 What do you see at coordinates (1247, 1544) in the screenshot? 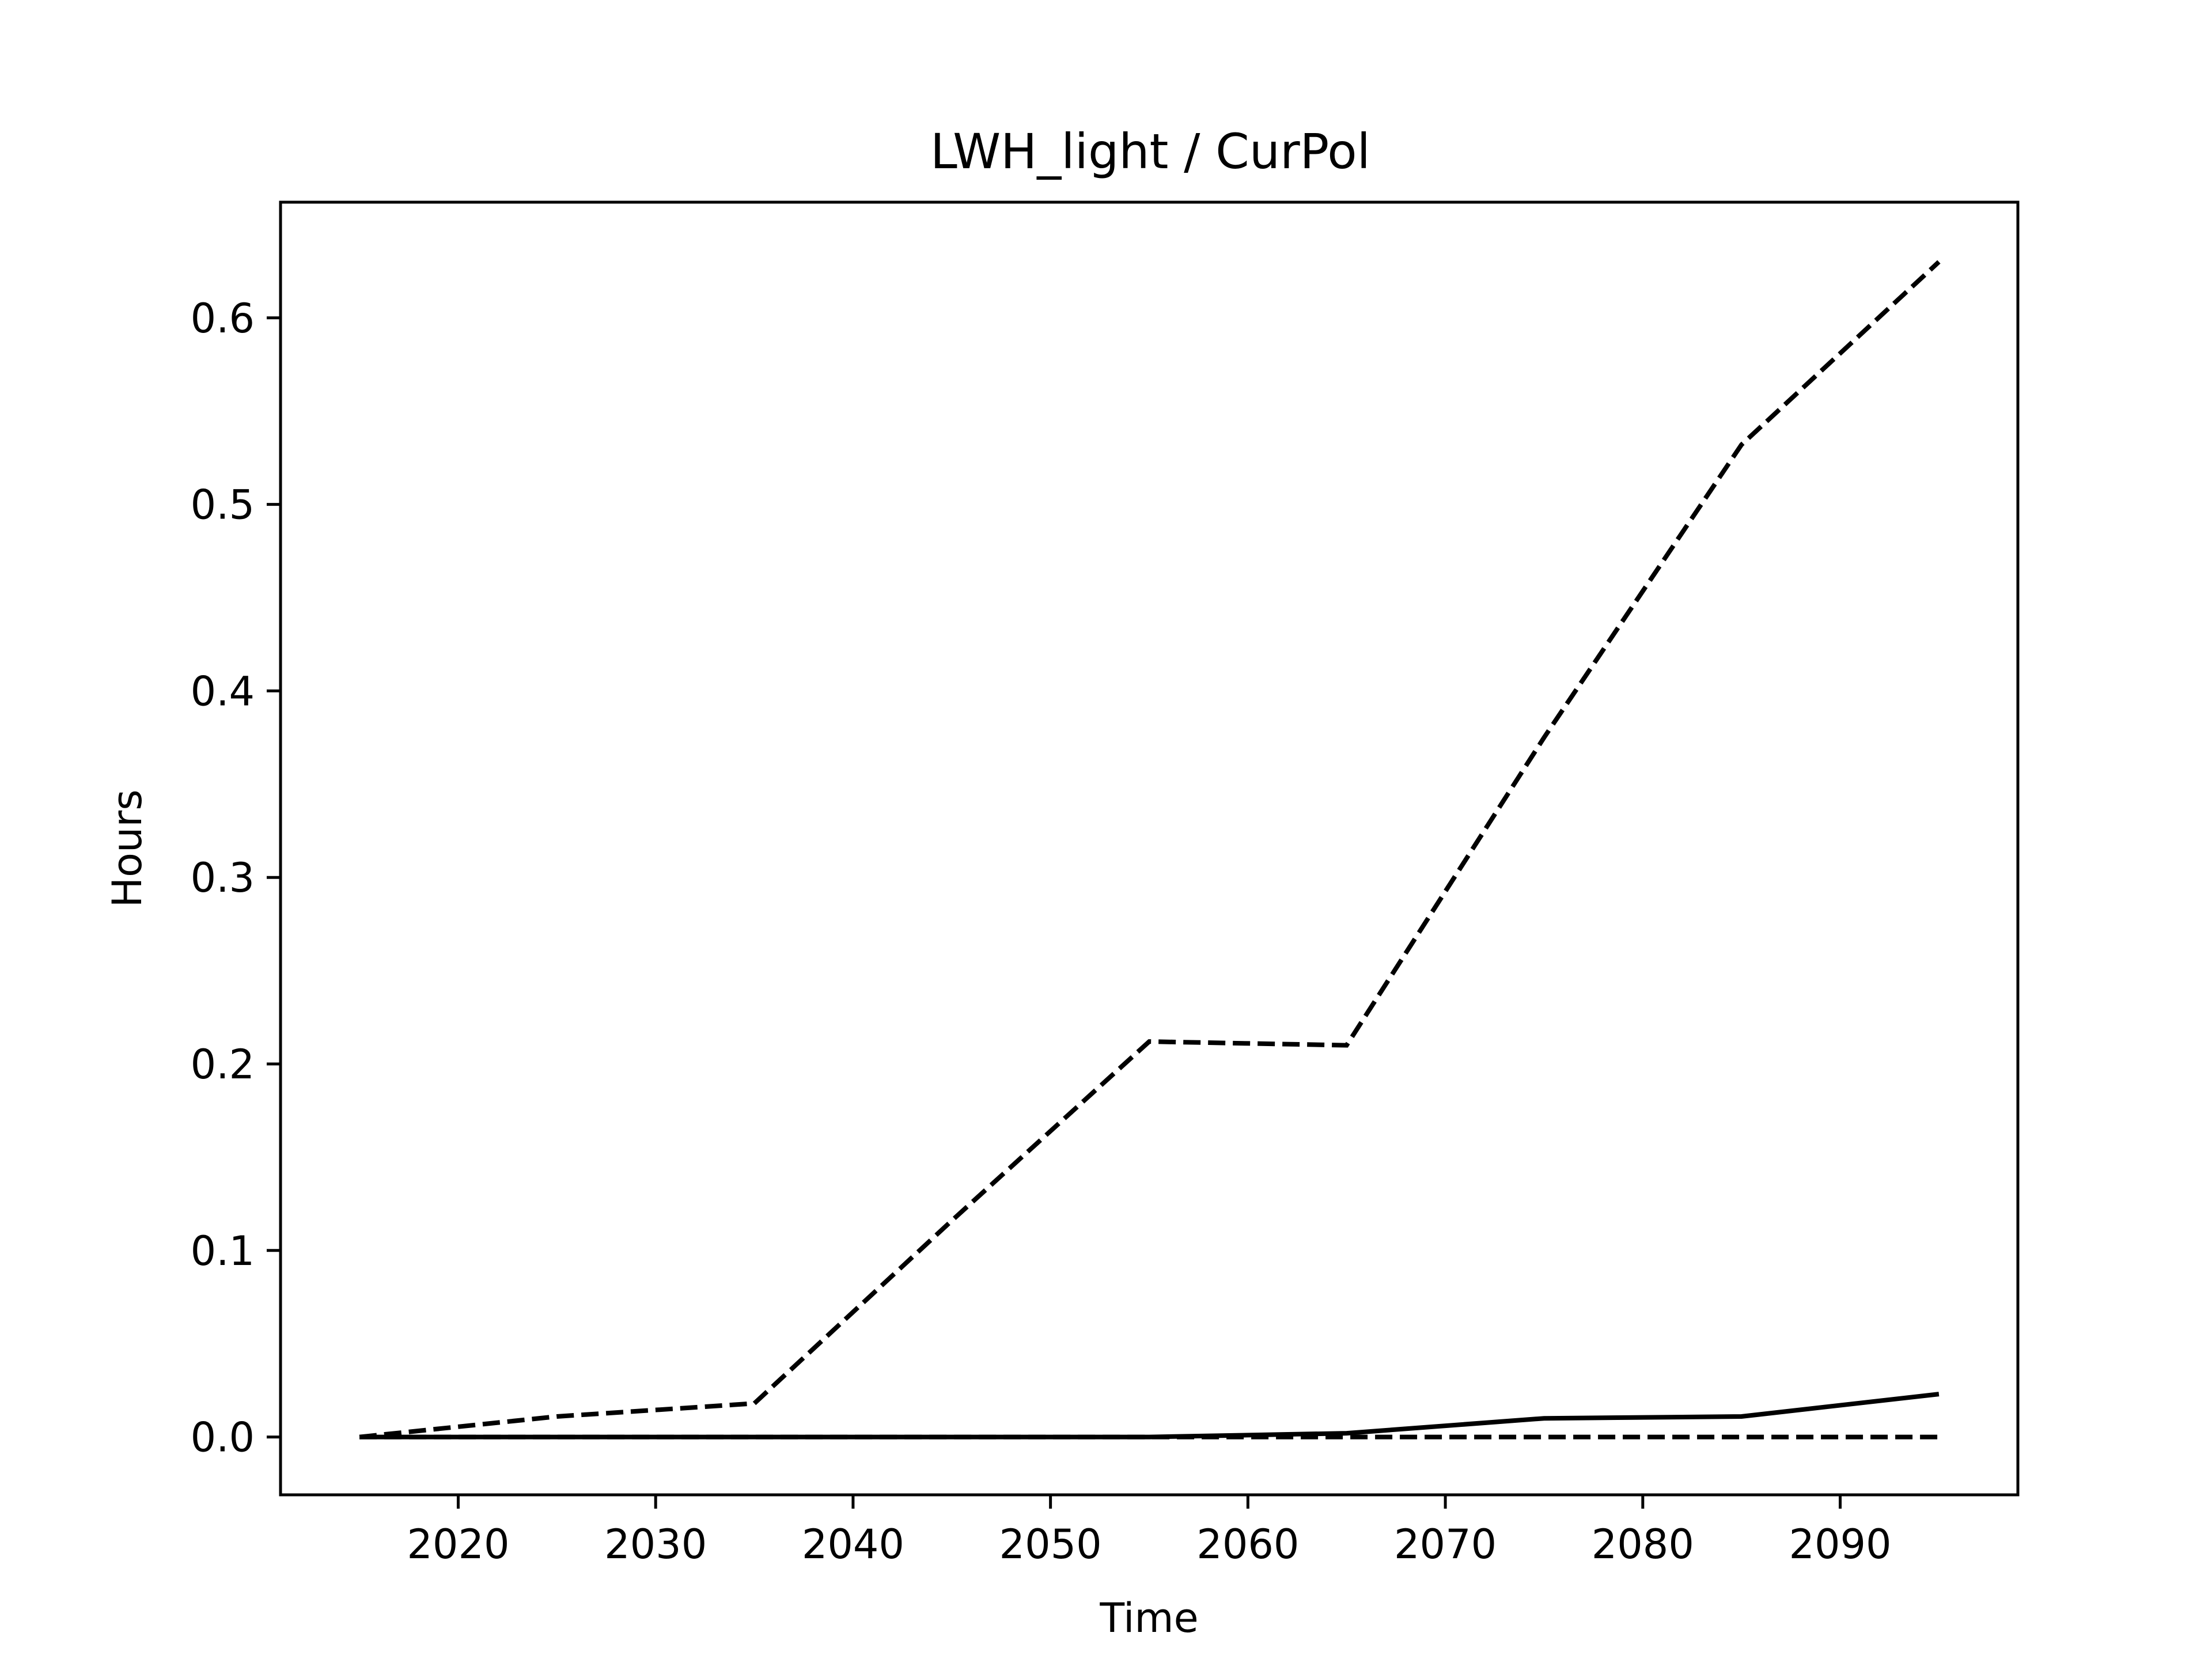
I see `x-tick-label-2060: 2060` at bounding box center [1247, 1544].